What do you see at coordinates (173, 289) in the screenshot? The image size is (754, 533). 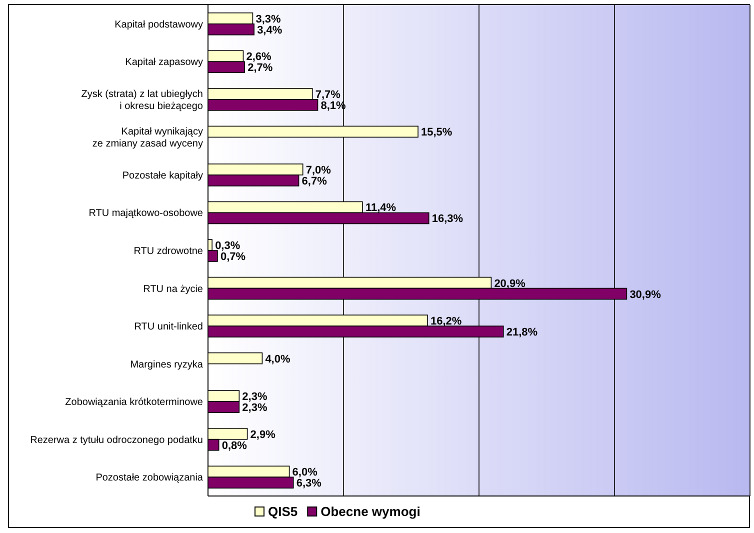 I see `y-tick-label: RTU na życie` at bounding box center [173, 289].